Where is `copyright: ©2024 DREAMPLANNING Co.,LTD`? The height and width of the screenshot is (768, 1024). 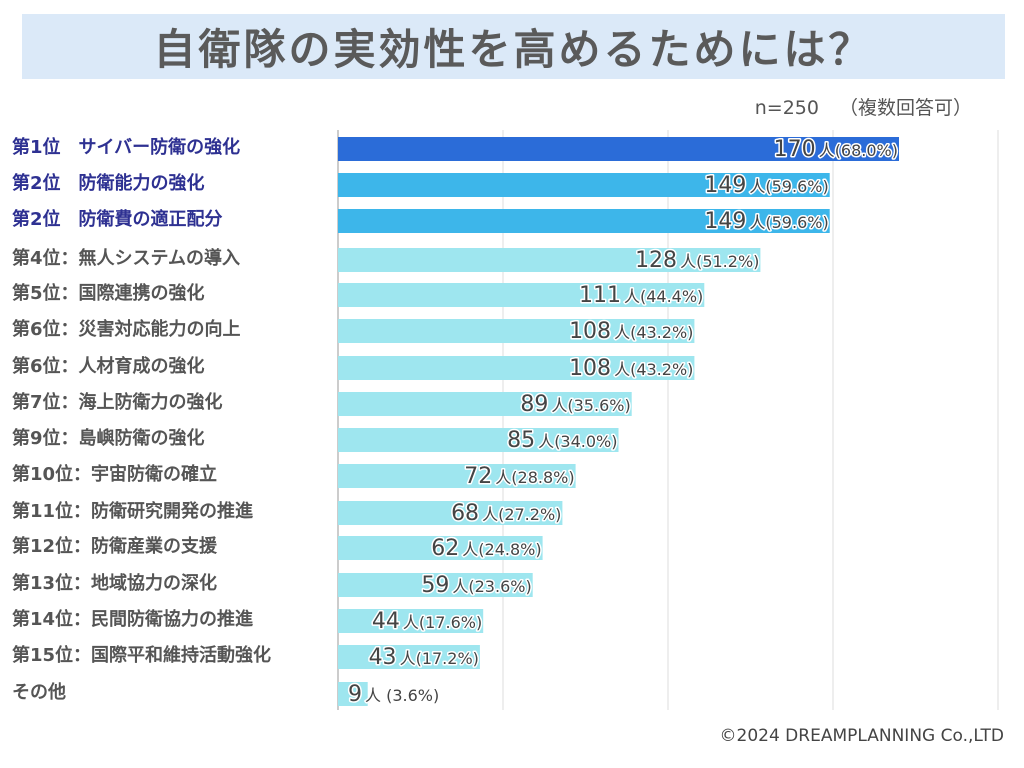
copyright: ©2024 DREAMPLANNING Co.,LTD is located at coordinates (861, 736).